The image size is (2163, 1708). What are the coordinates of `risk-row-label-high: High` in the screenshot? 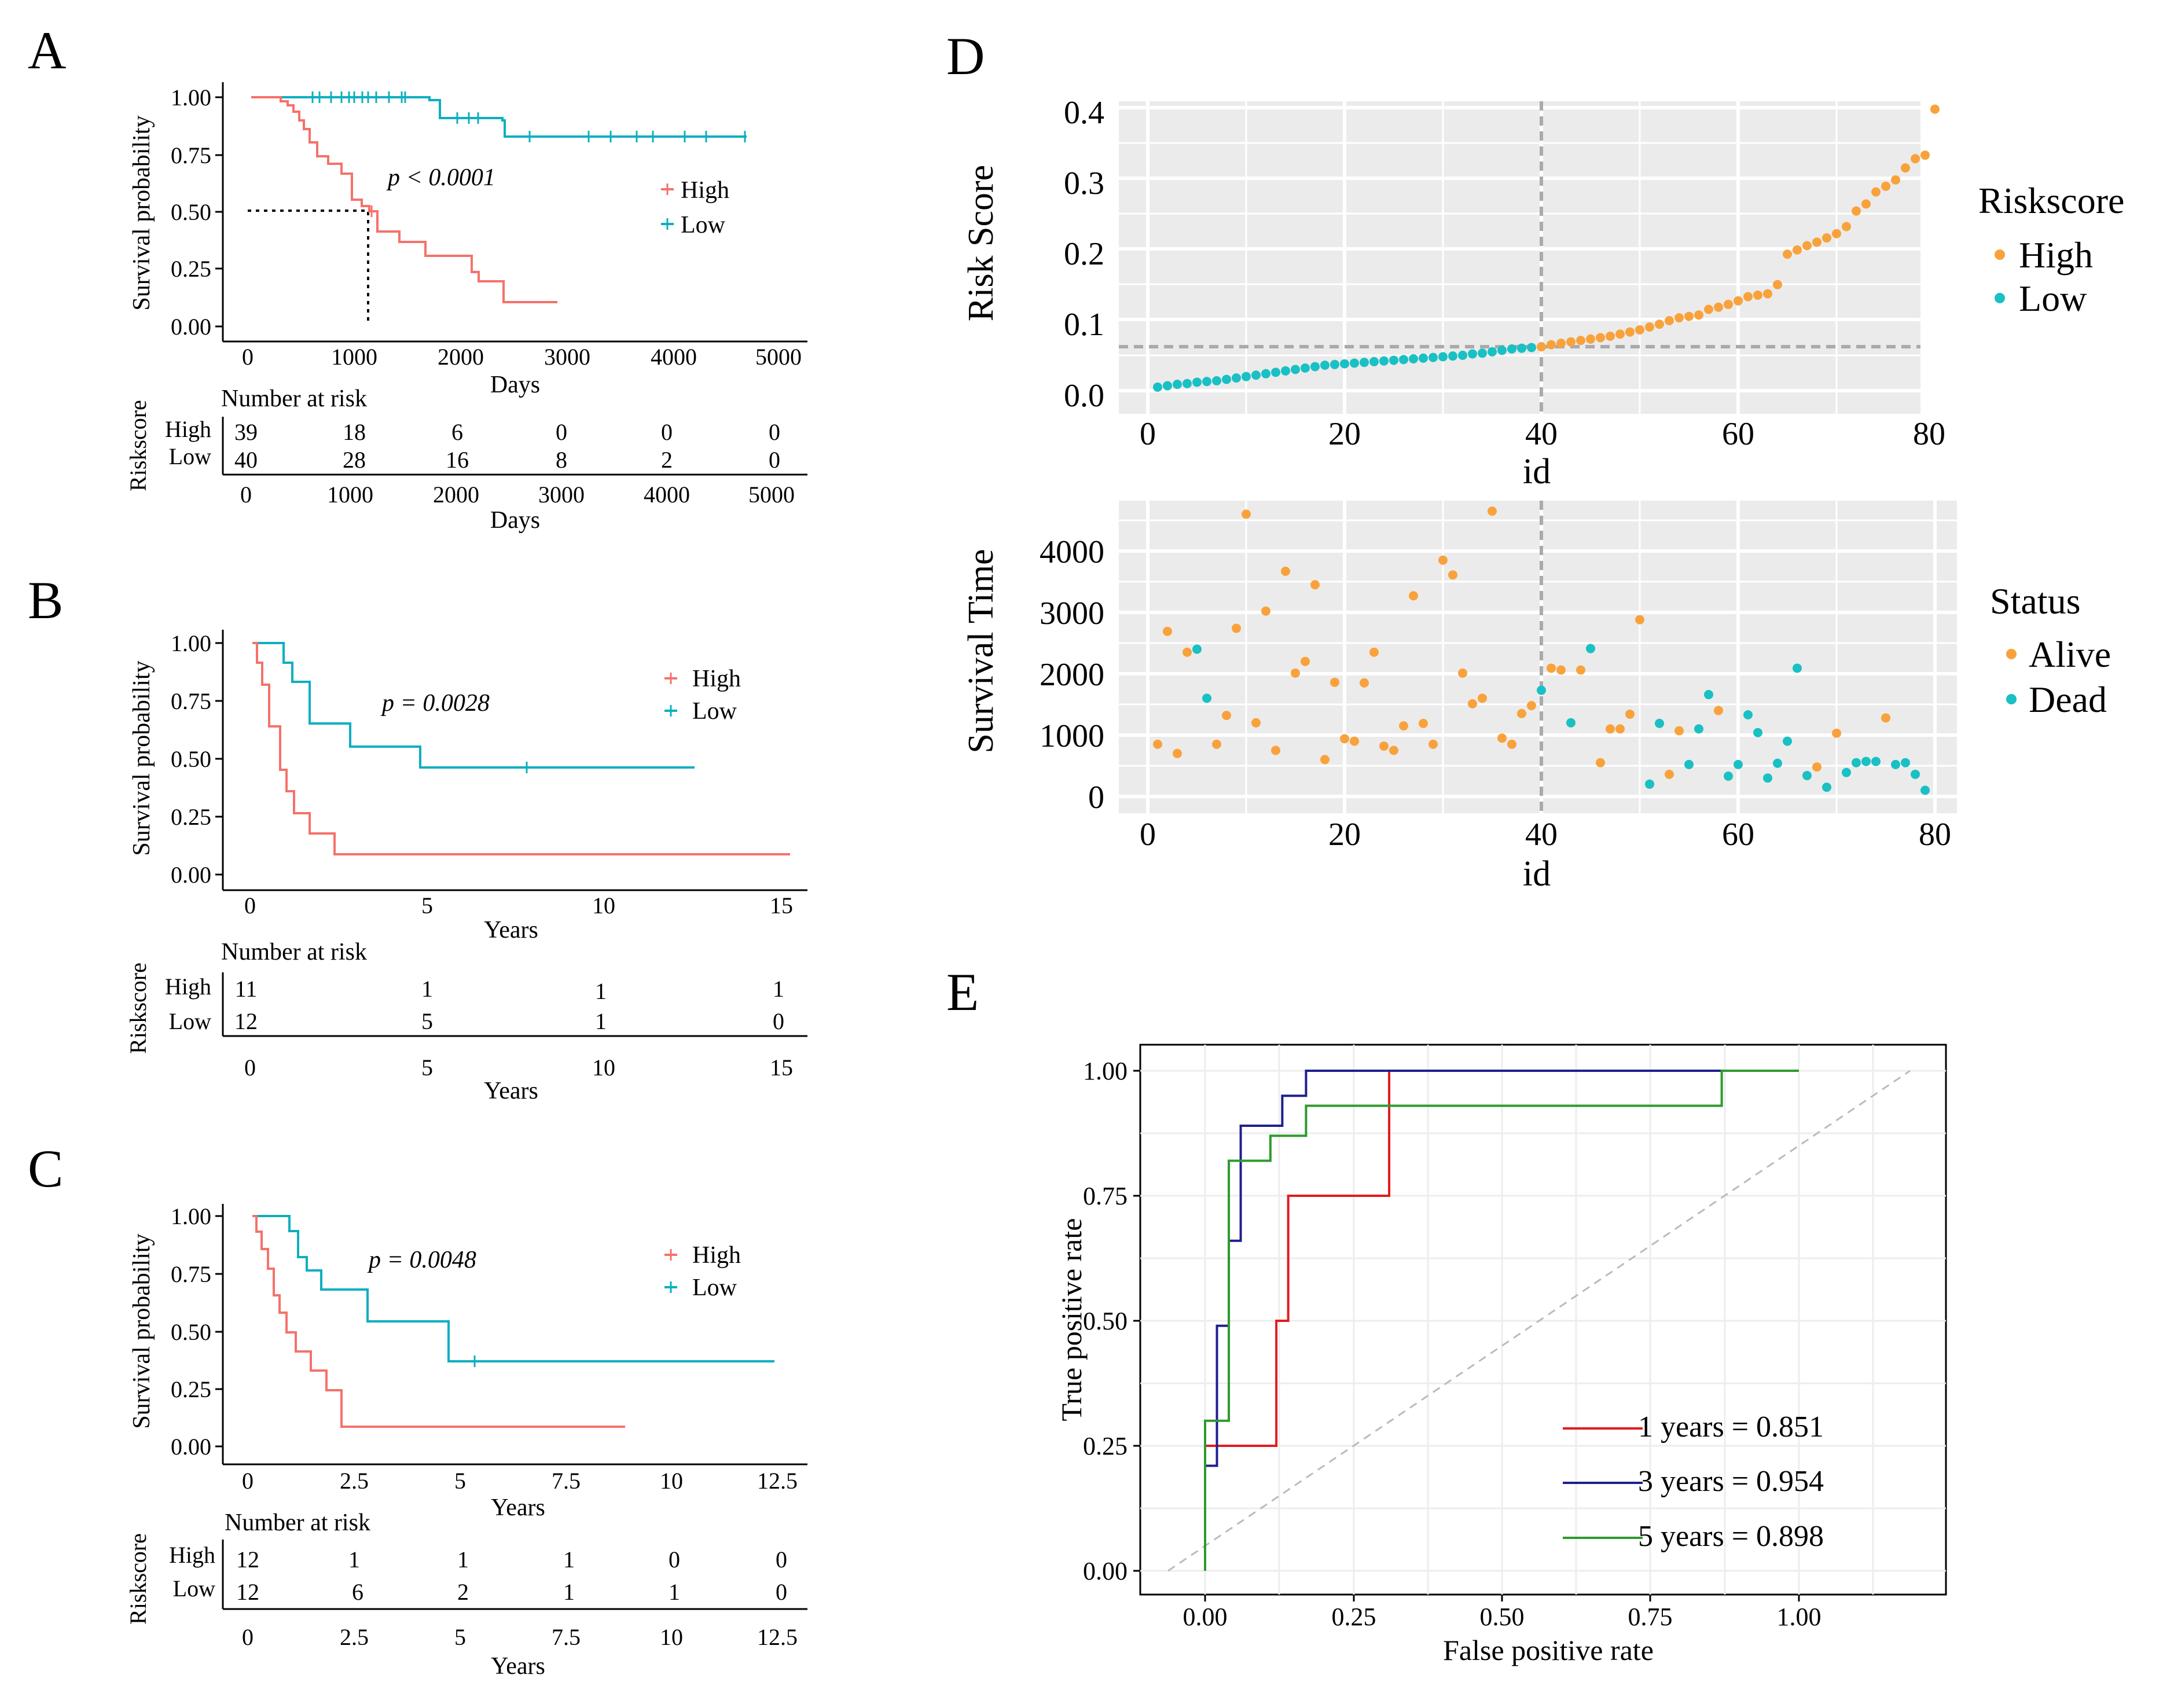 It's located at (188, 987).